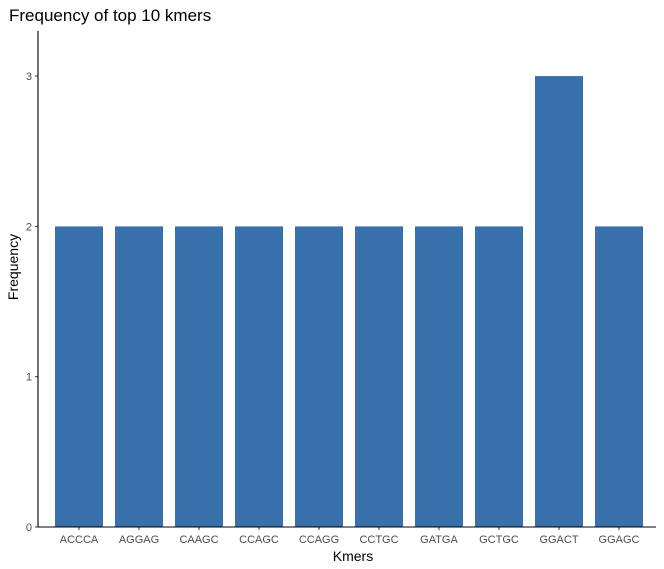 The image size is (664, 569). Describe the element at coordinates (379, 376) in the screenshot. I see `bar-cctgc` at that location.